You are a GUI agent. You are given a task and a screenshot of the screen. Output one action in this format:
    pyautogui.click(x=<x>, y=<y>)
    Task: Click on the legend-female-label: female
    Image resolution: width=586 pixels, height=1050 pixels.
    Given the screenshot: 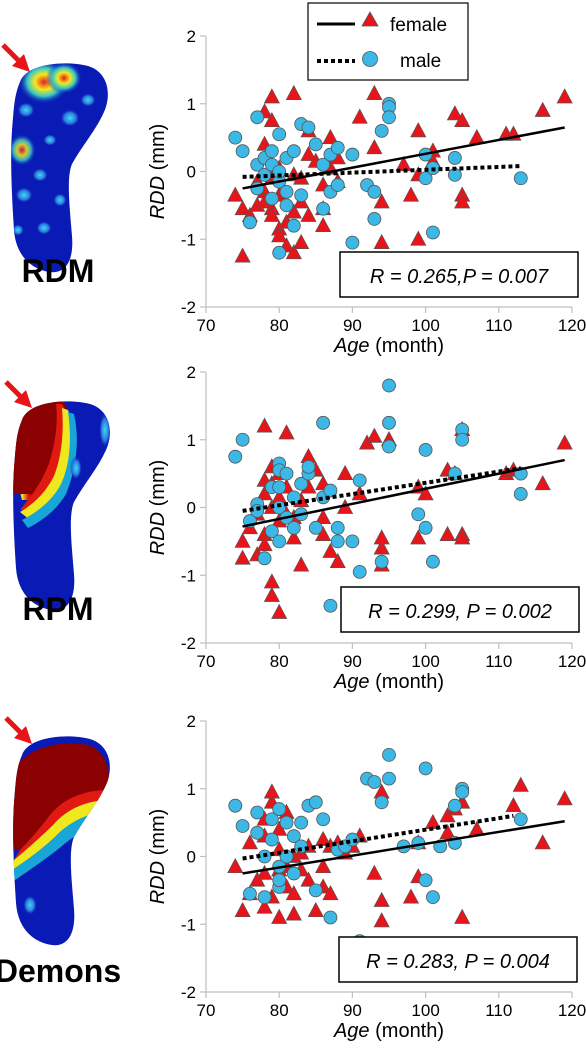 What is the action you would take?
    pyautogui.click(x=418, y=25)
    